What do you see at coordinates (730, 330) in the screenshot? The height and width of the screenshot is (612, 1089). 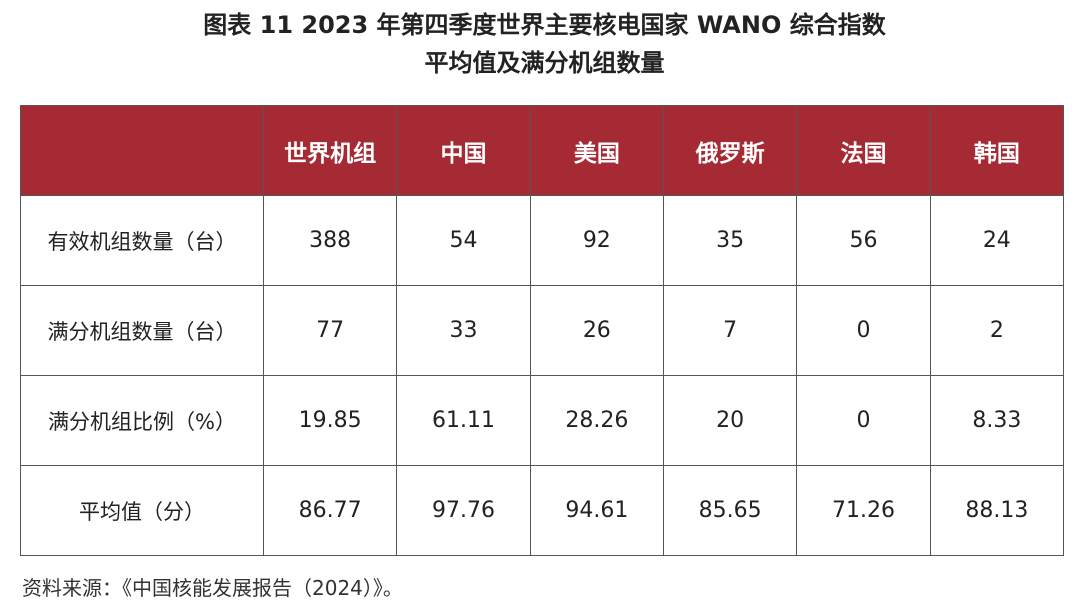 I see `table-cell: 7` at bounding box center [730, 330].